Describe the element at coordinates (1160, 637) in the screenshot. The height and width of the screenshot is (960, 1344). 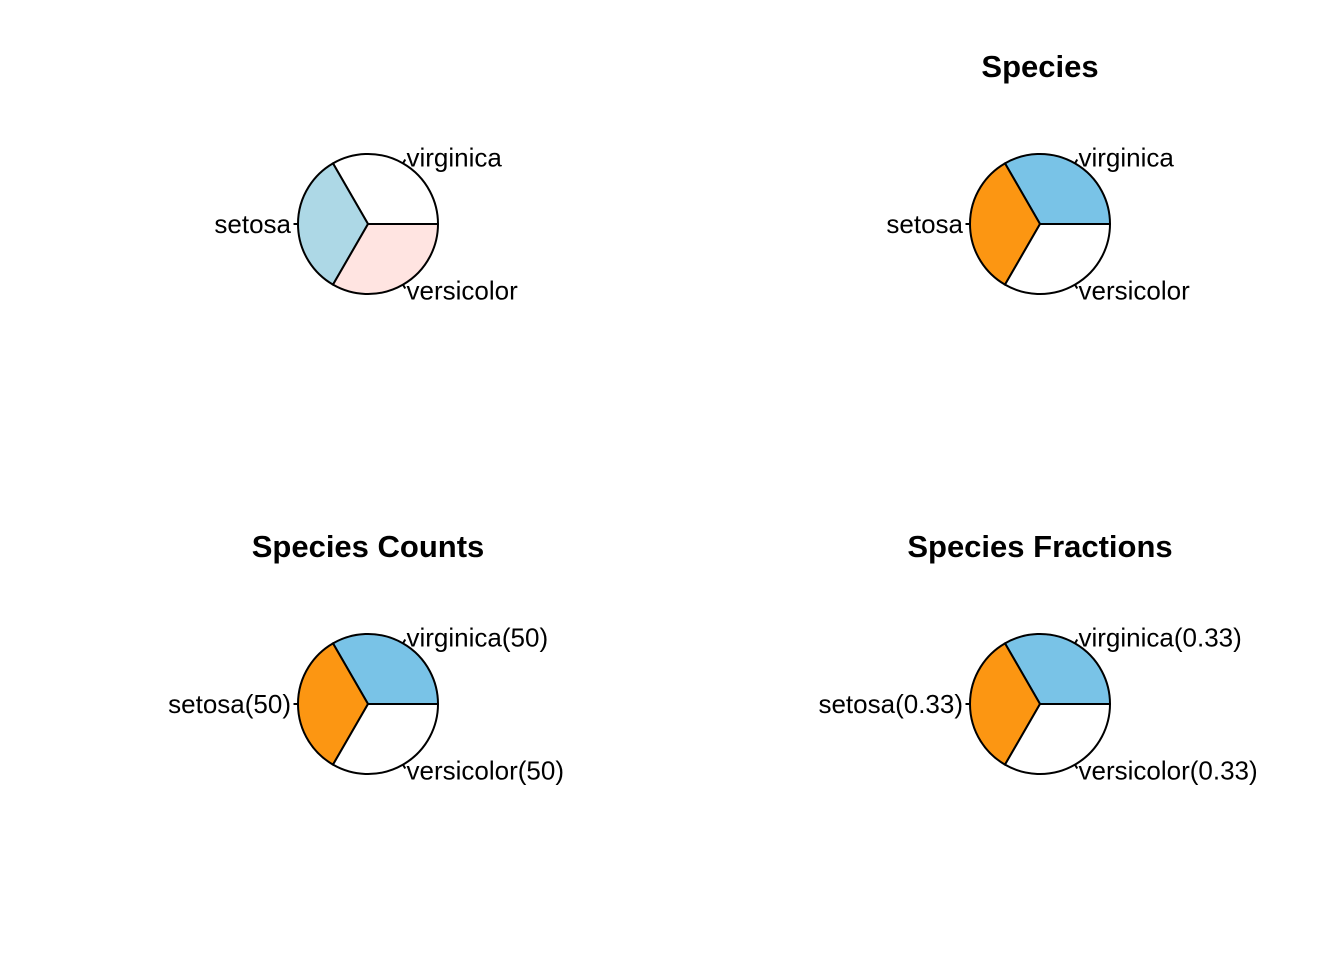
I see `pie-label-virginica: virginica(0.33)` at that location.